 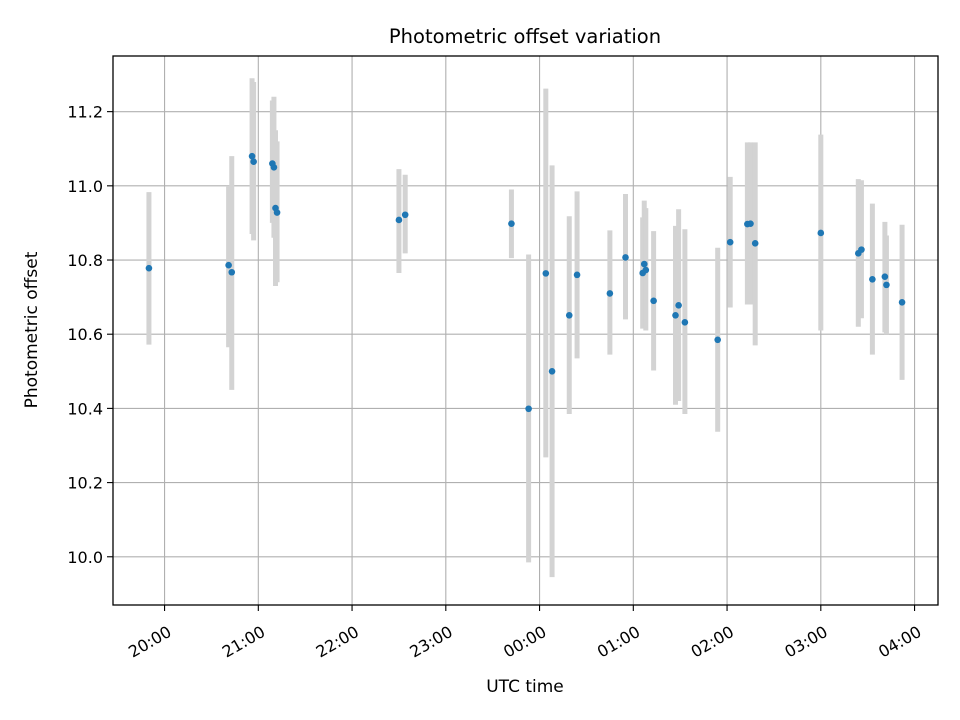 I want to click on y-tick-label: 10.2, so click(x=85, y=483).